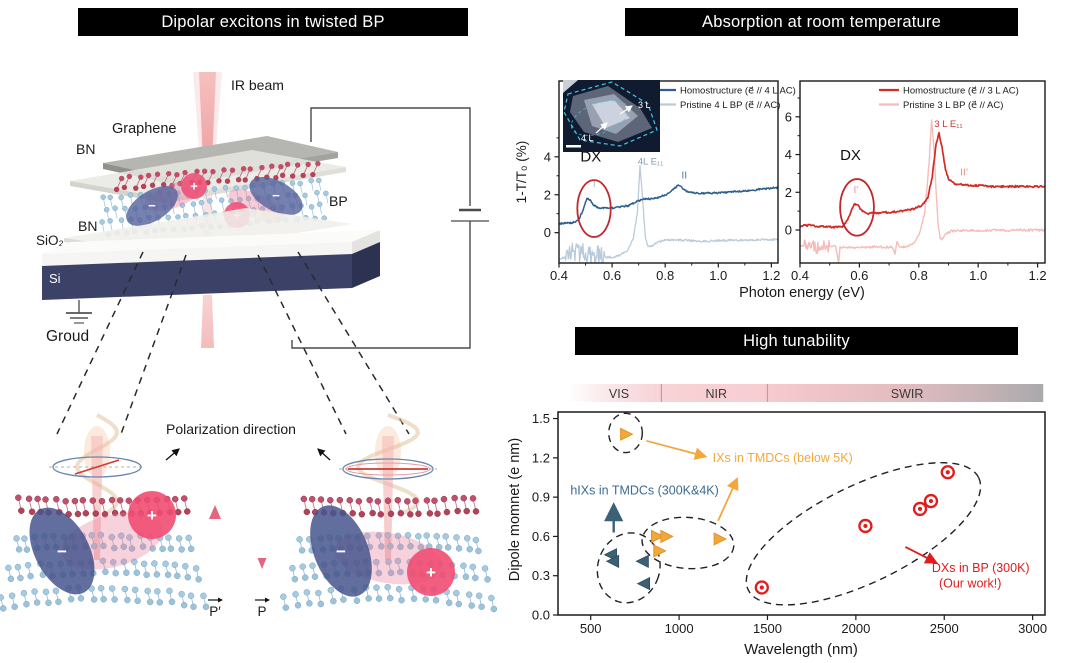 Image resolution: width=1080 pixels, height=663 pixels. Describe the element at coordinates (87, 226) in the screenshot. I see `bn-bottom-label: BN` at that location.